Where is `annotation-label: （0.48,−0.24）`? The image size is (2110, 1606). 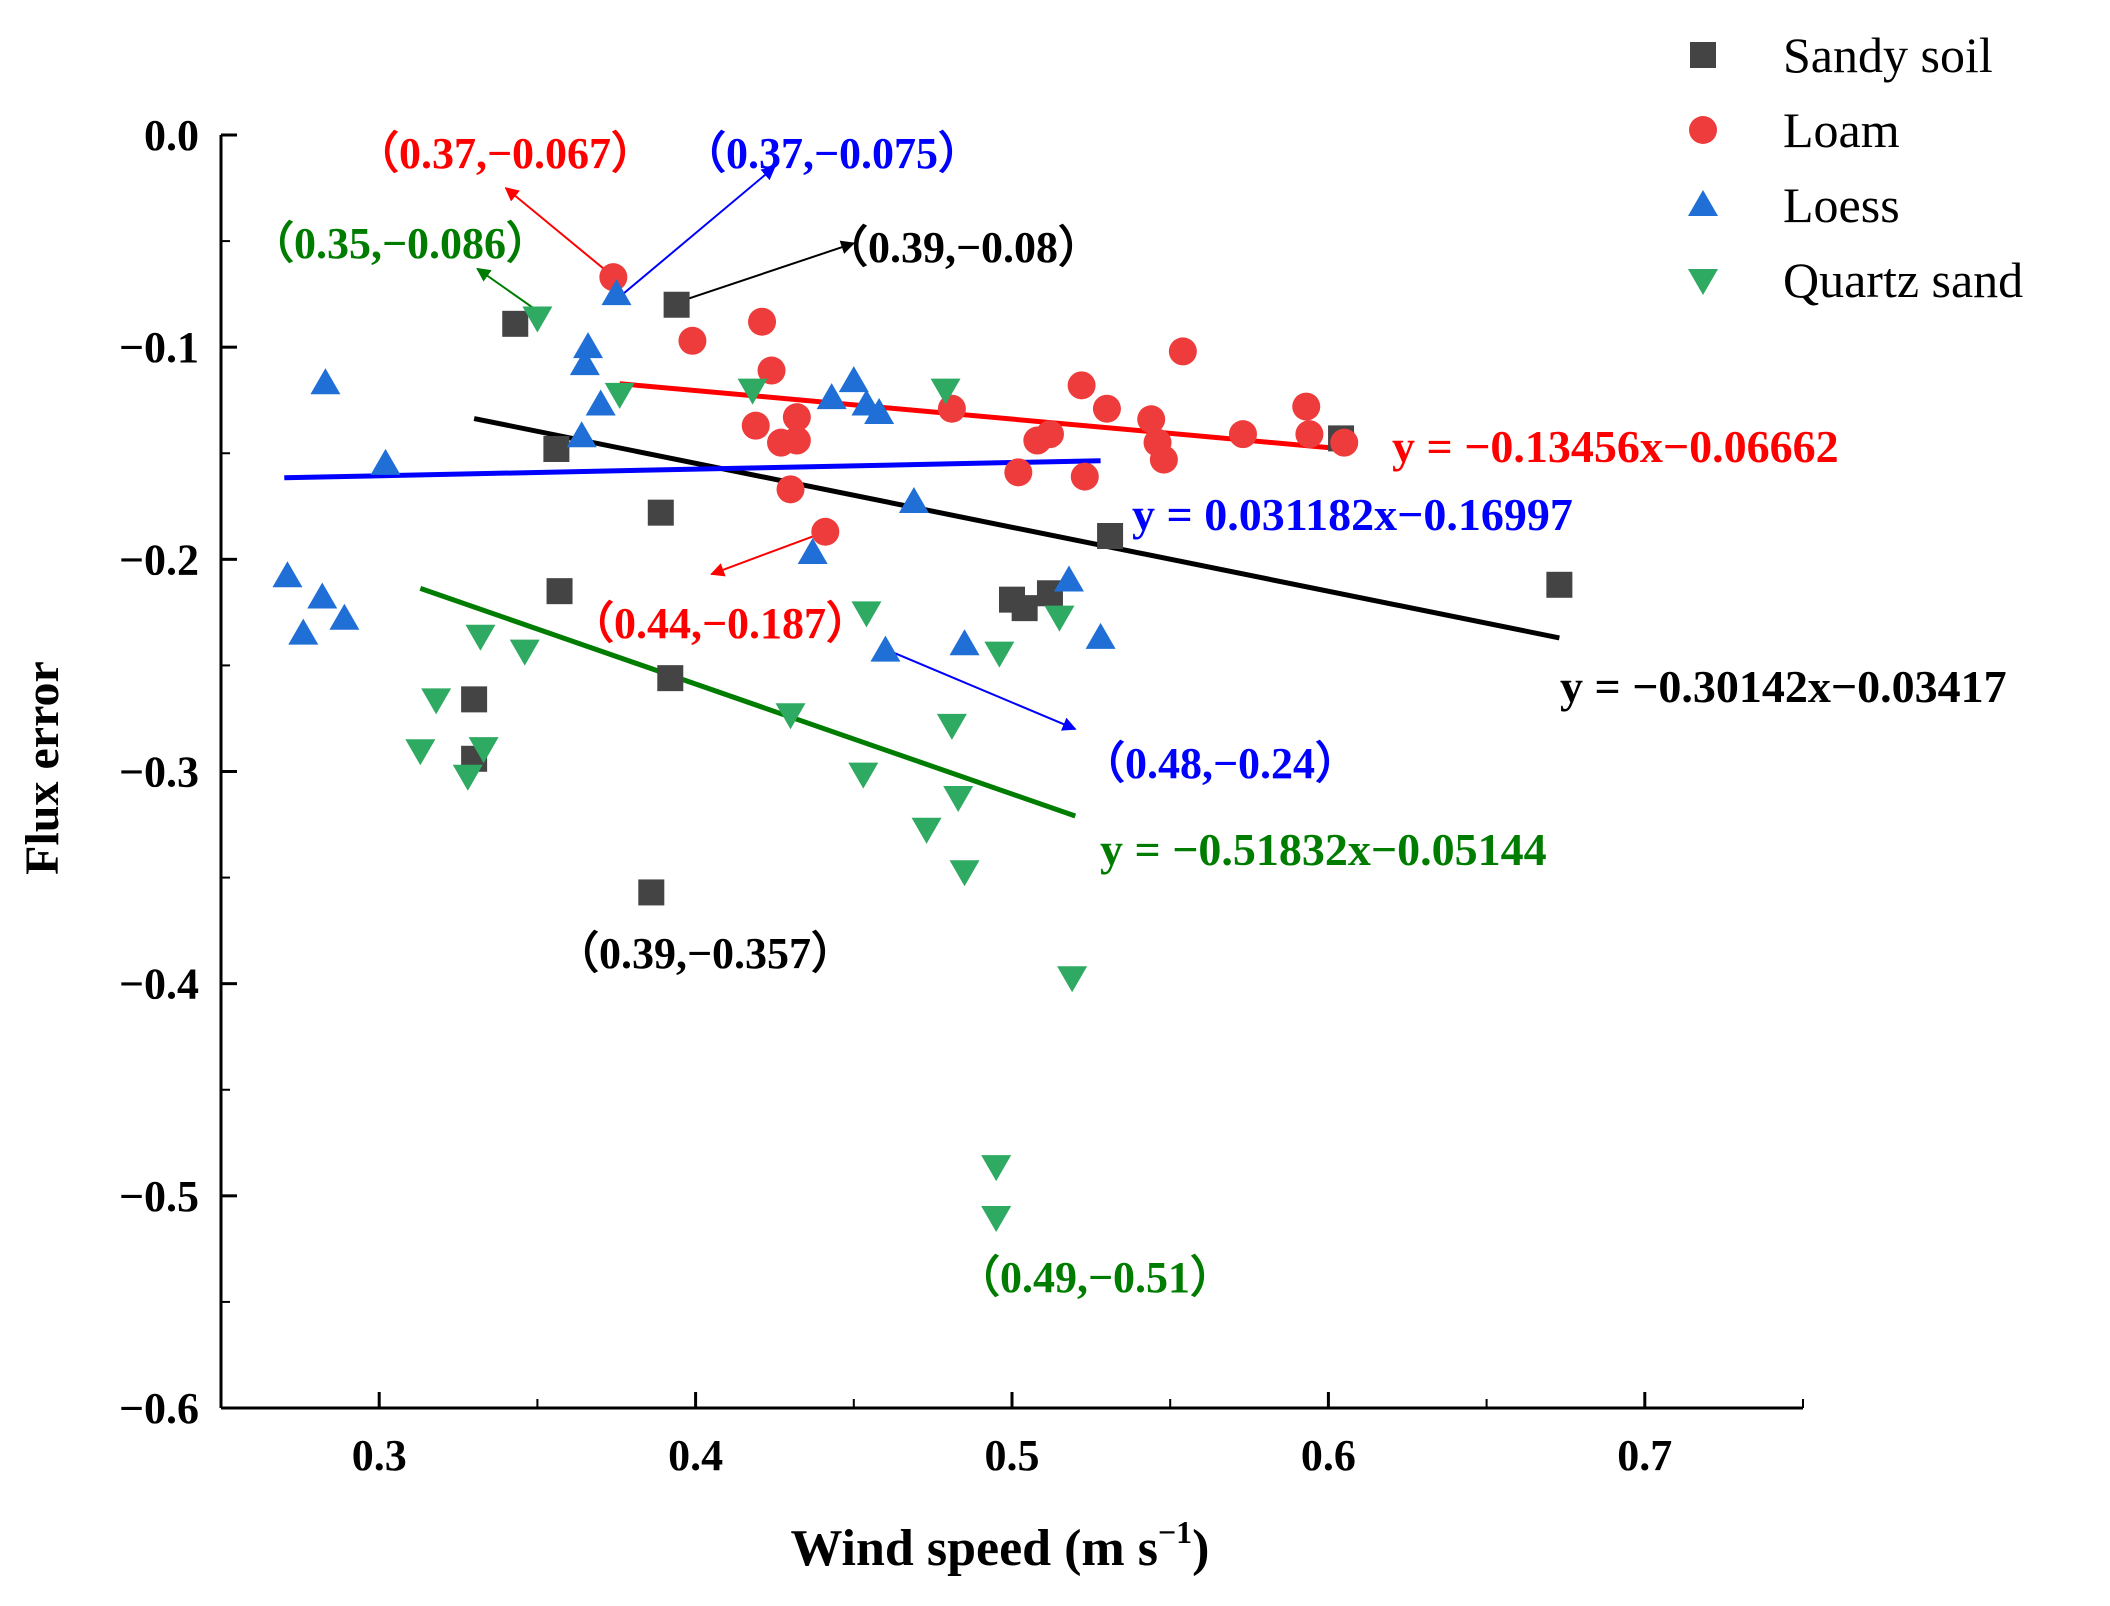 annotation-label: （0.48,−0.24） is located at coordinates (1220, 763).